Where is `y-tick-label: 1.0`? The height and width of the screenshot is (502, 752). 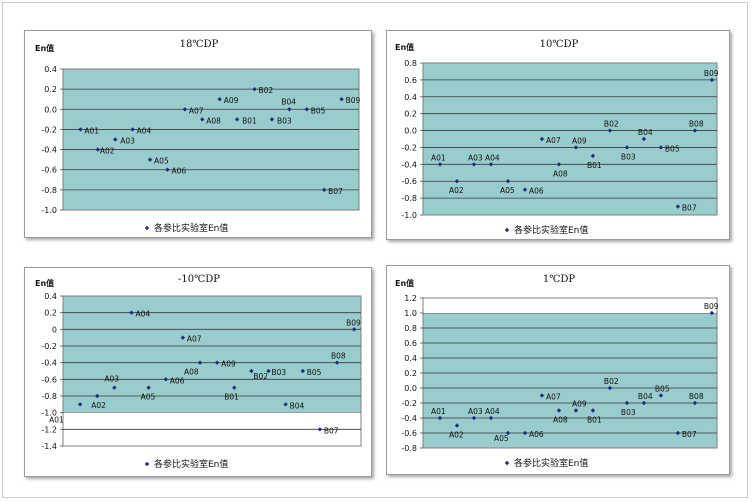
y-tick-label: 1.0 is located at coordinates (410, 313).